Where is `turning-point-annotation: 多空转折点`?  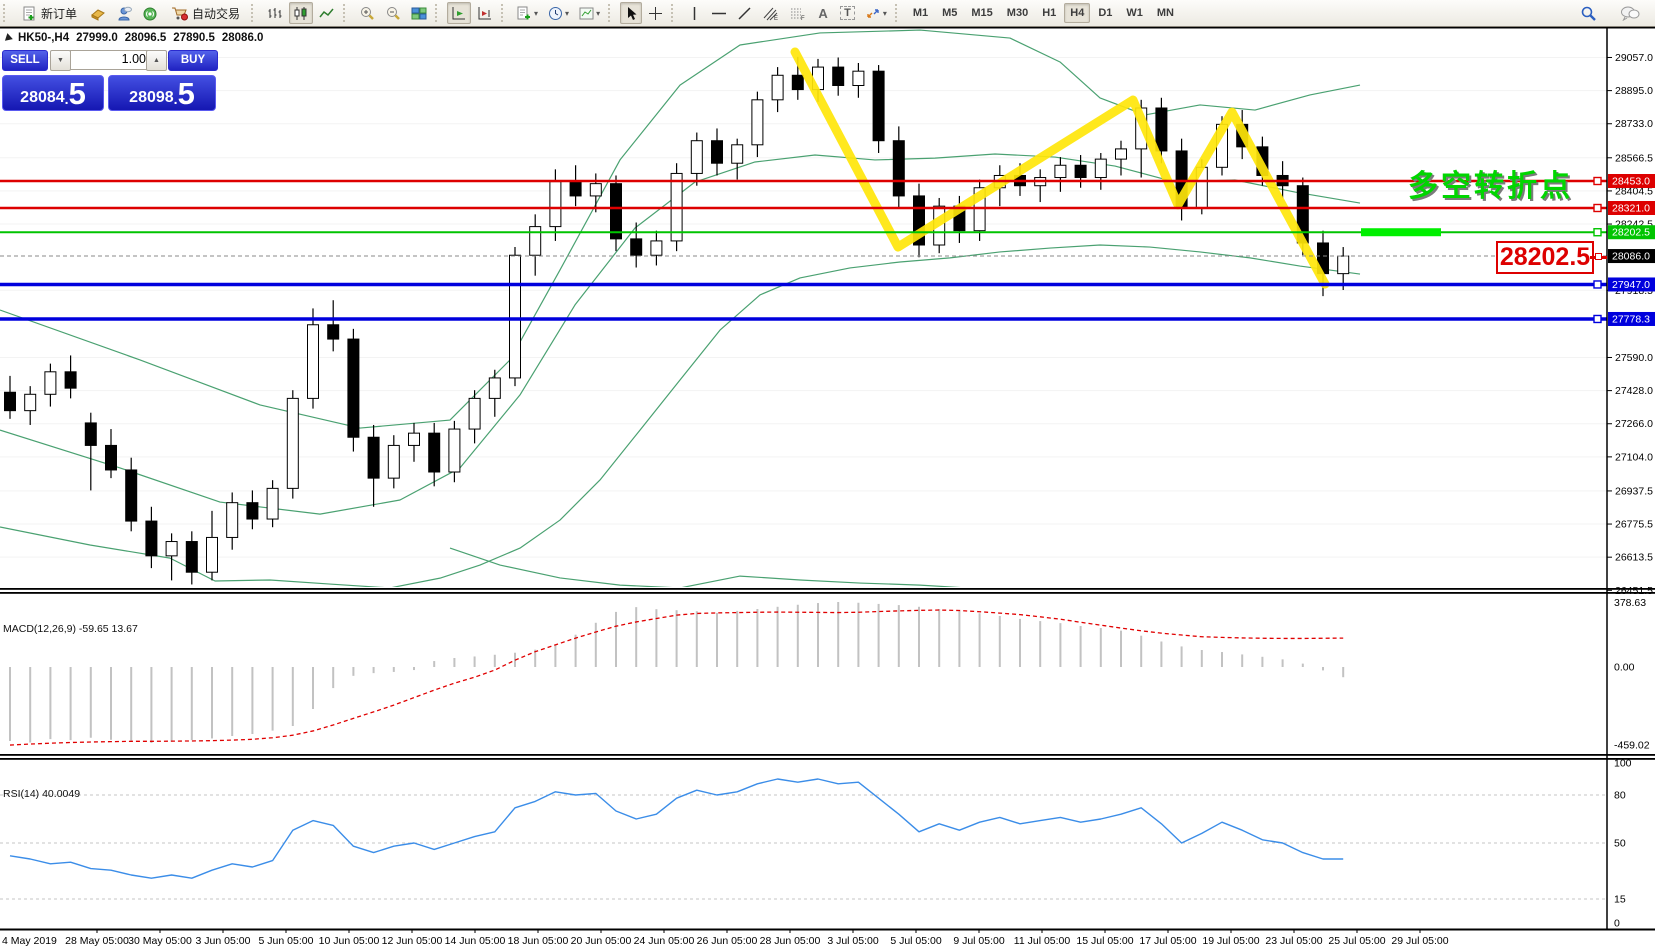 turning-point-annotation: 多空转折点 is located at coordinates (1490, 186).